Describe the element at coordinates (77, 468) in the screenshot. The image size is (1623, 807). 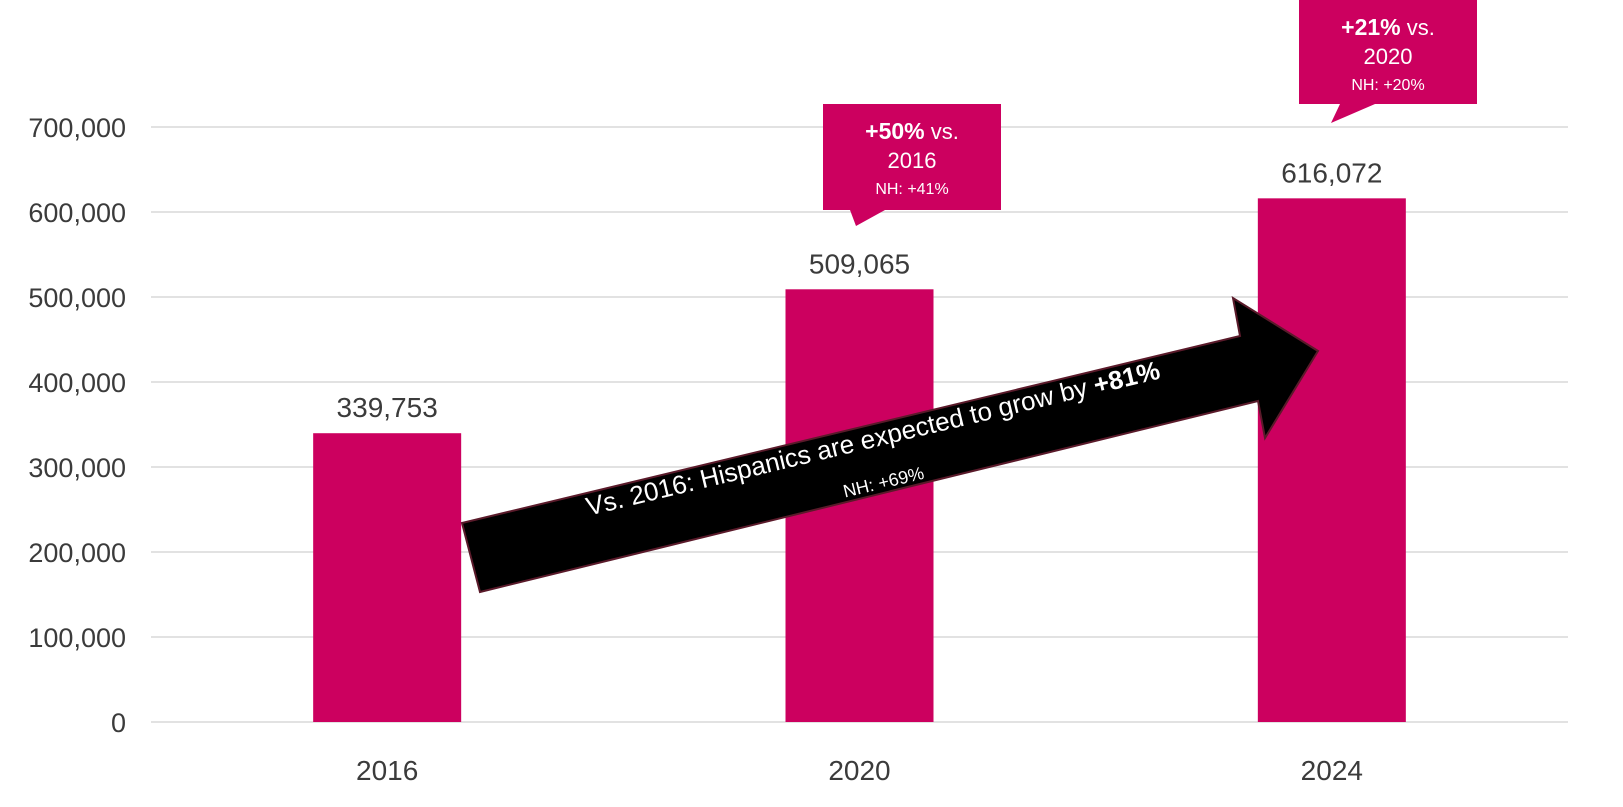
I see `y-tick-label: 300,000` at that location.